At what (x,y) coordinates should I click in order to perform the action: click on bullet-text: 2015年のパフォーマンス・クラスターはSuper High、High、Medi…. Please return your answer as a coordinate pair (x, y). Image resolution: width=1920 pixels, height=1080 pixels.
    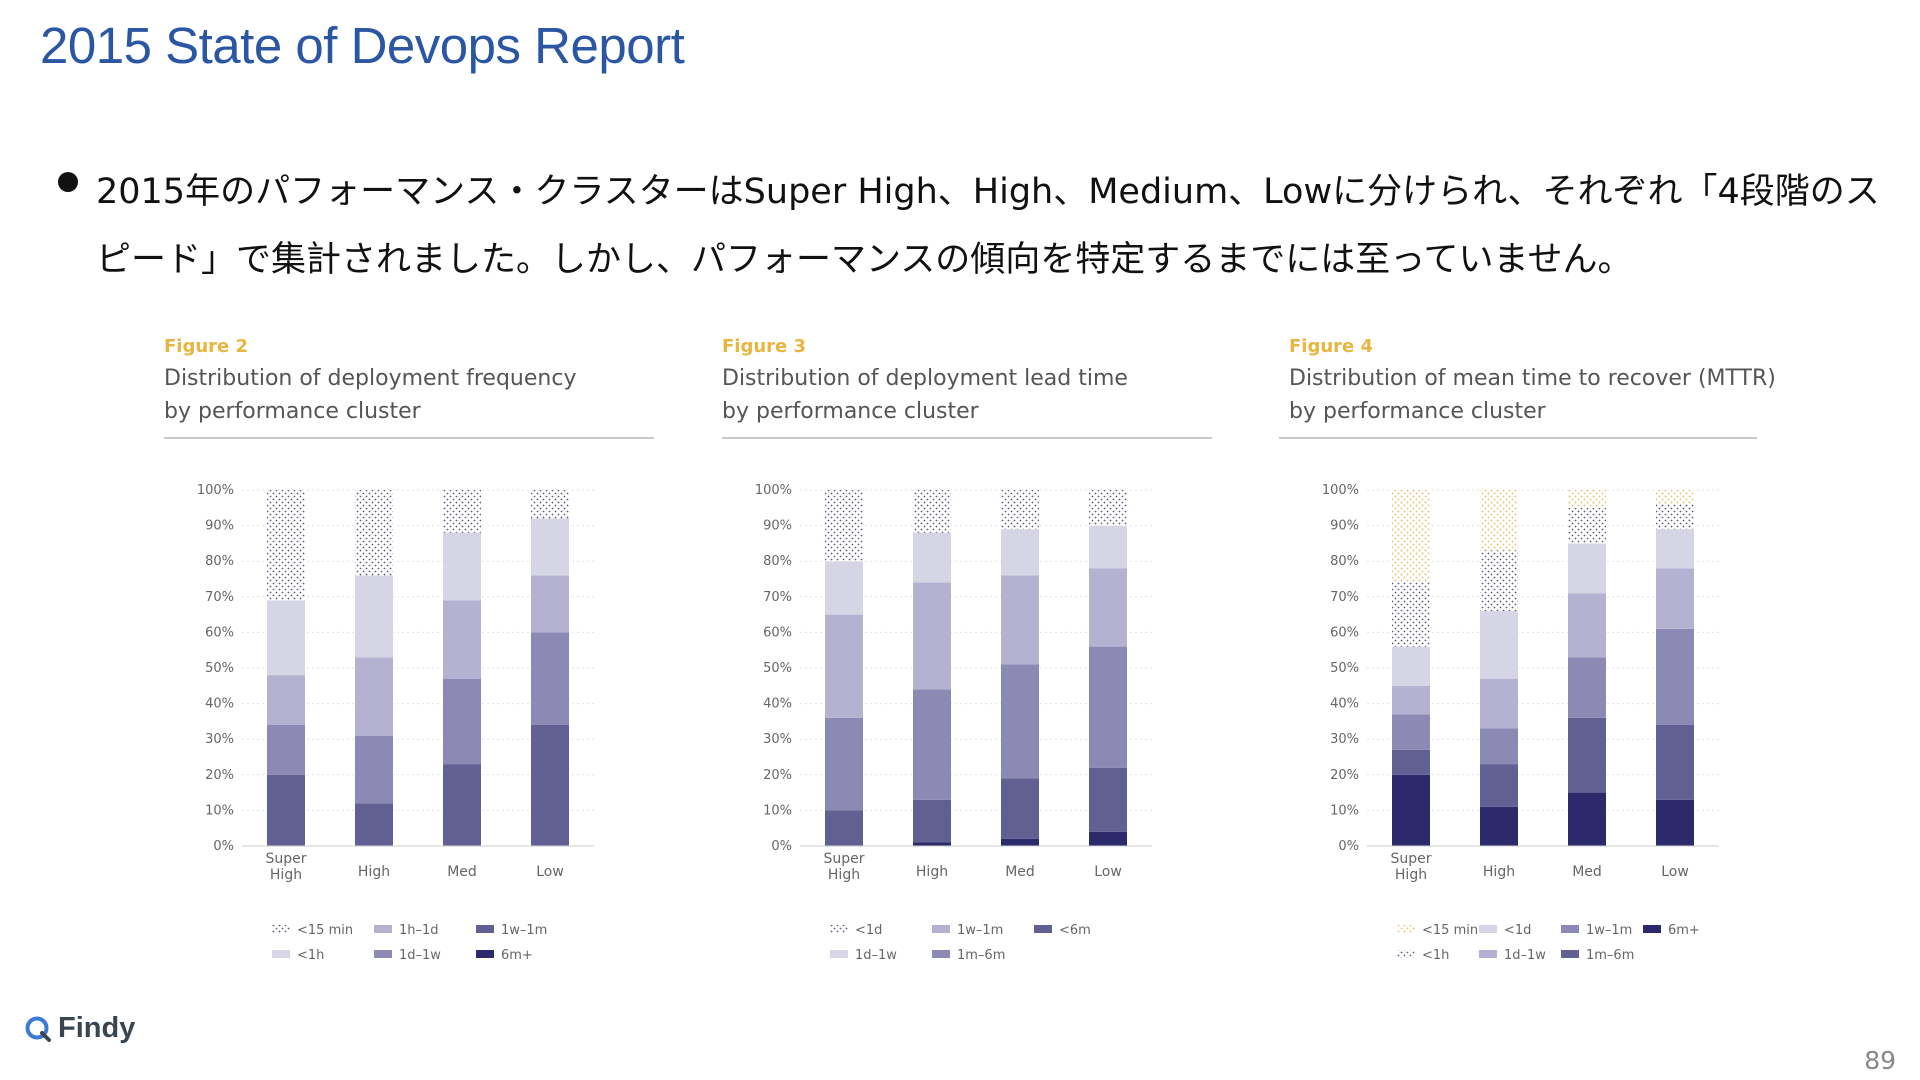
    Looking at the image, I should click on (988, 226).